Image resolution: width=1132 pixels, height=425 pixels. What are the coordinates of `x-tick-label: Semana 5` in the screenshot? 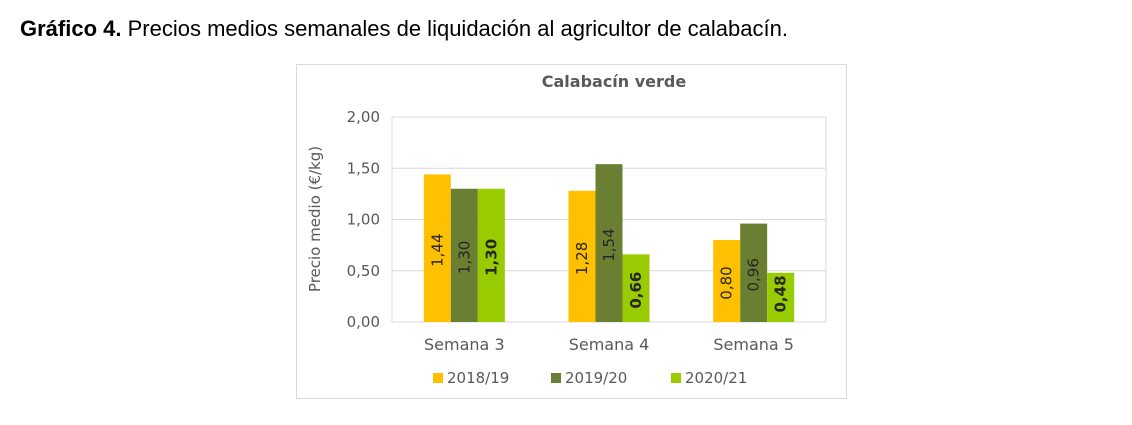 It's located at (753, 344).